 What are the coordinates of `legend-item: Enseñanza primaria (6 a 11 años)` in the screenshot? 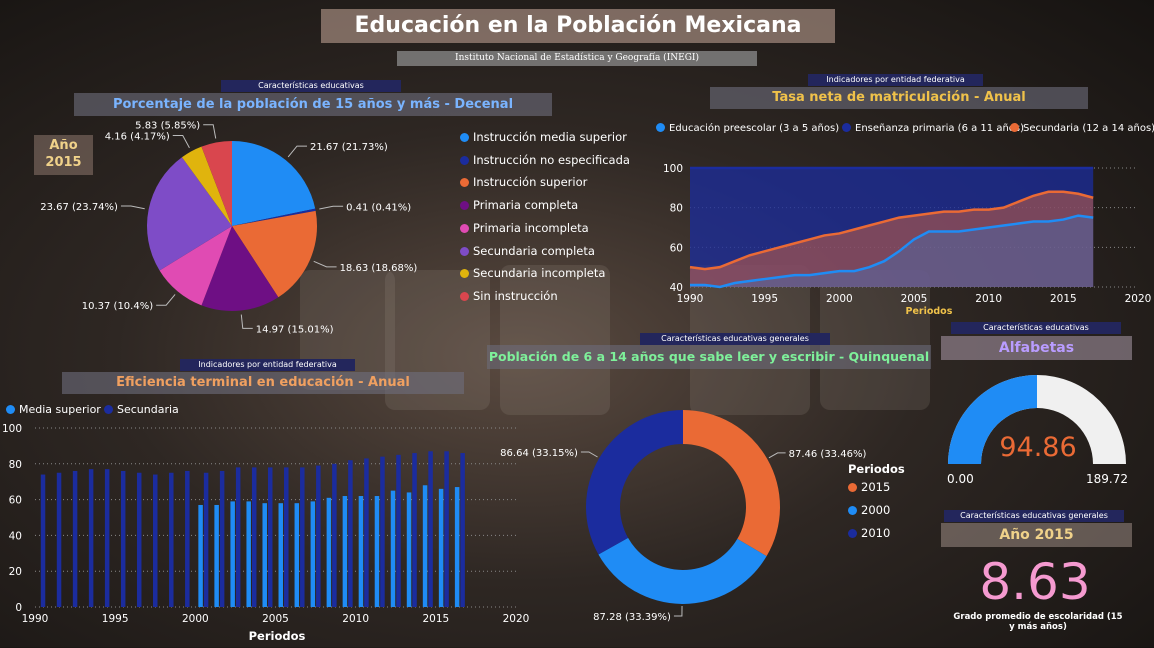 It's located at (933, 128).